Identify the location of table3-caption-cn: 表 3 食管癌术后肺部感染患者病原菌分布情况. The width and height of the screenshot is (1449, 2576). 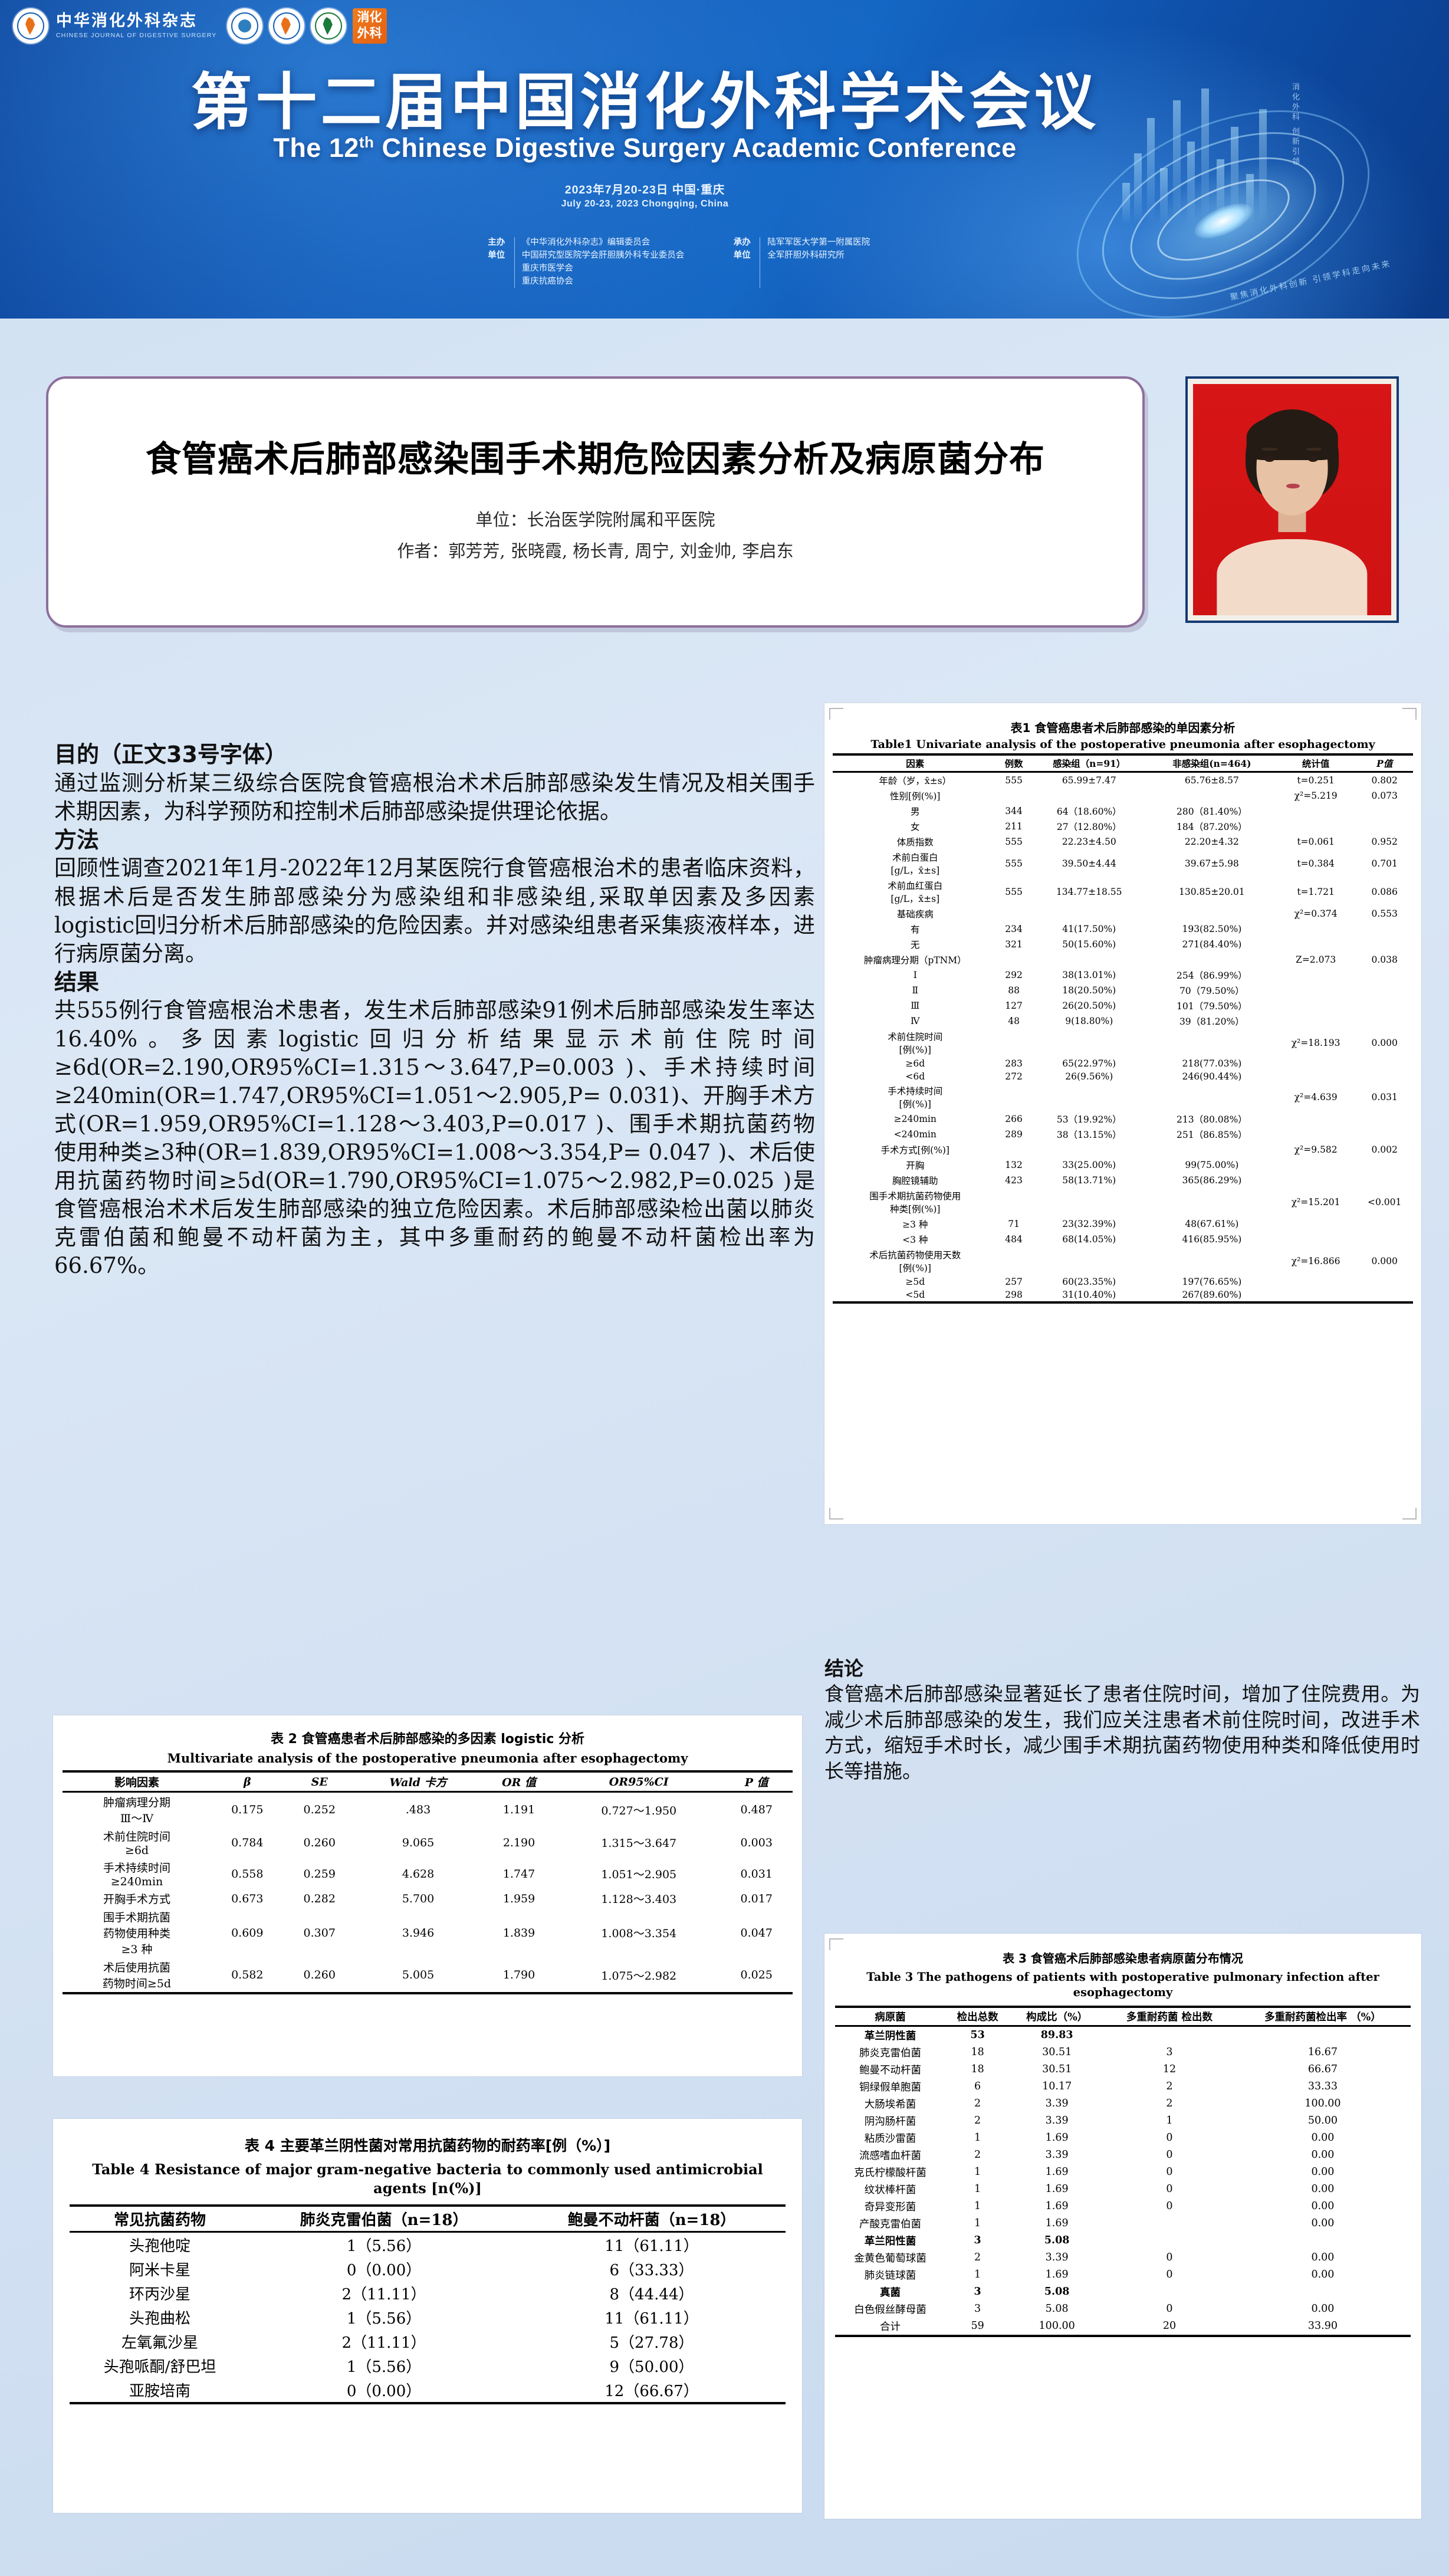
(1123, 1958).